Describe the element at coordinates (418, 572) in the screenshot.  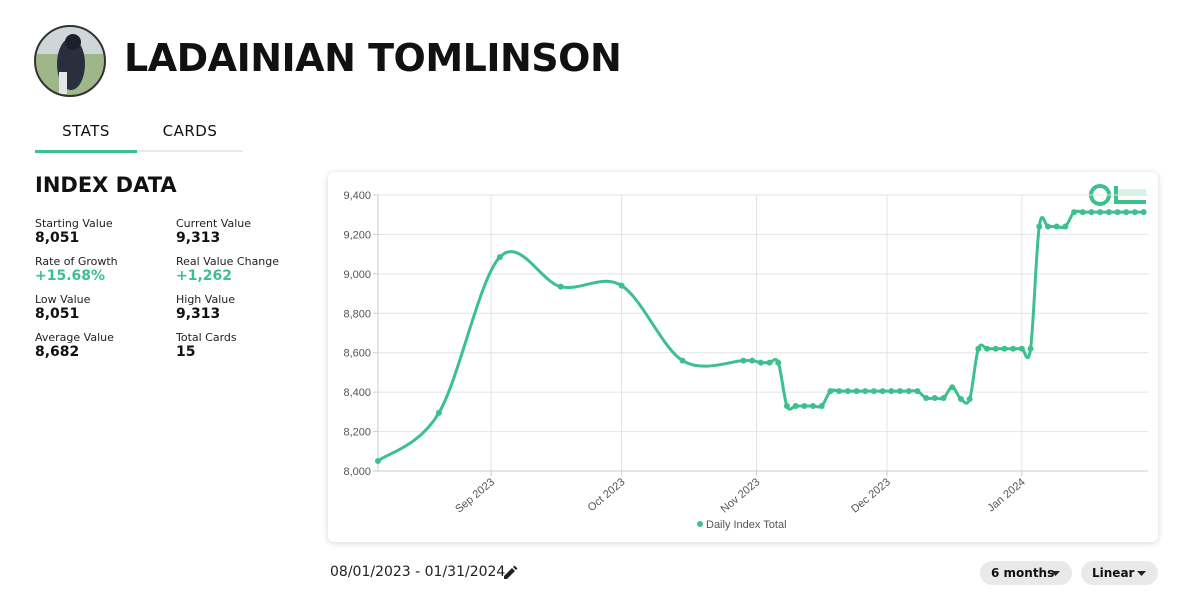
I see `date-range: 08/01/2023 - 01/31/2024` at that location.